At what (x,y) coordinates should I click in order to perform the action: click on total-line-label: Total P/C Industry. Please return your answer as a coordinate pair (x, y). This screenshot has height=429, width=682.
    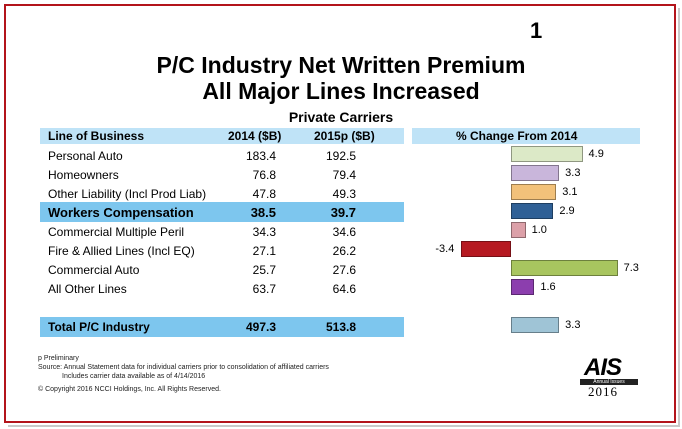
    Looking at the image, I should click on (99, 327).